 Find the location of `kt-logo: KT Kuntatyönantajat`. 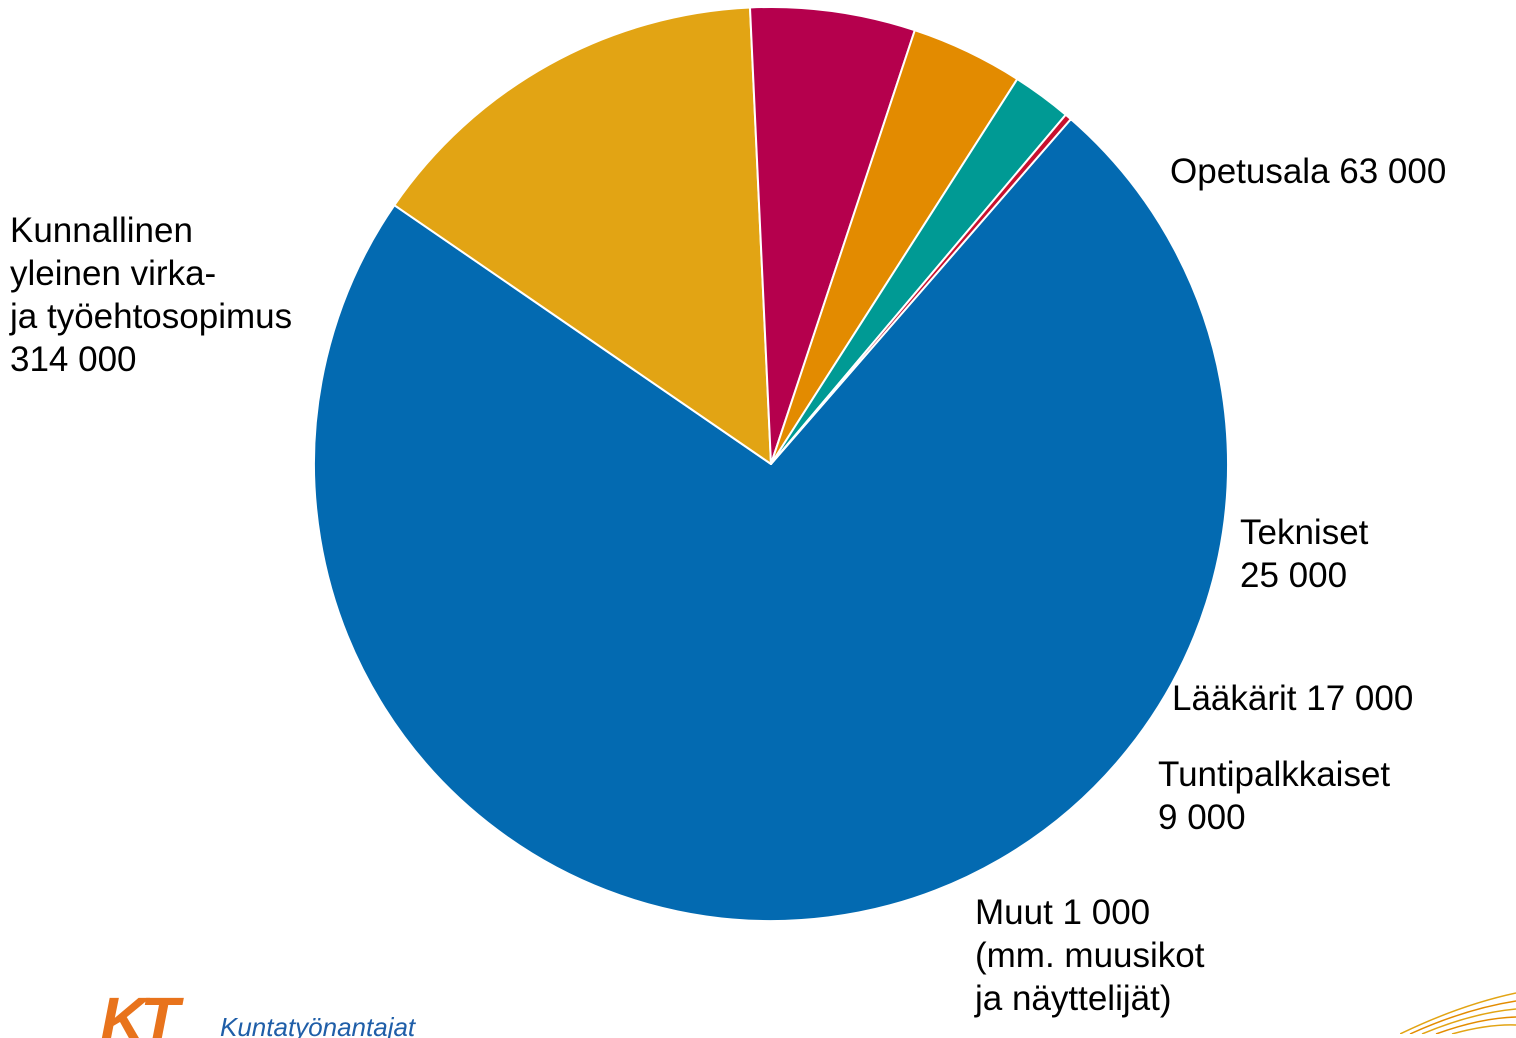

kt-logo: KT Kuntatyönantajat is located at coordinates (310, 1013).